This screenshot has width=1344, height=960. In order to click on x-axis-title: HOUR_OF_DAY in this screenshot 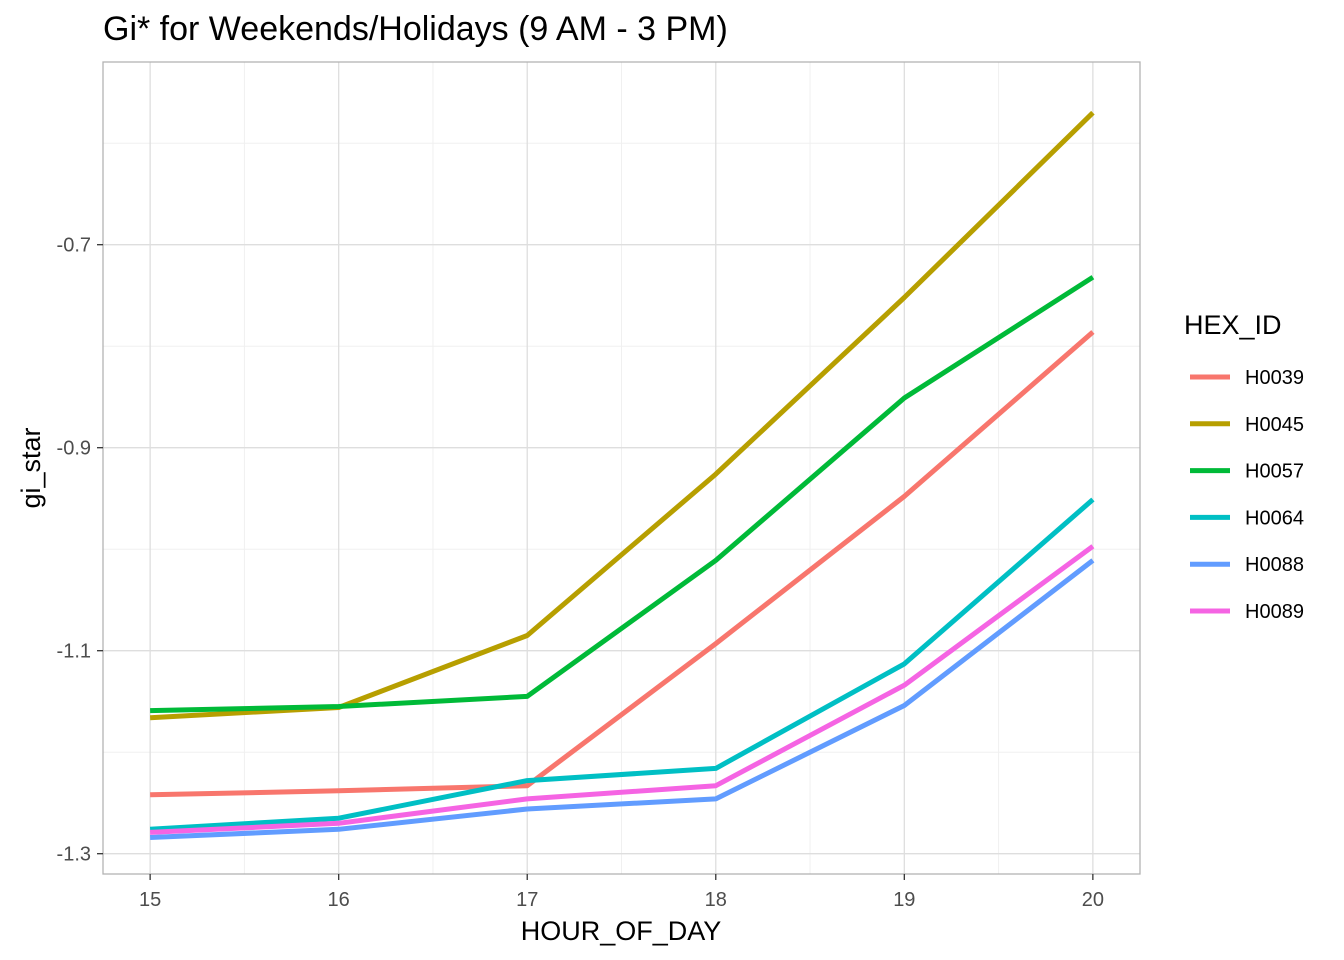, I will do `click(621, 931)`.